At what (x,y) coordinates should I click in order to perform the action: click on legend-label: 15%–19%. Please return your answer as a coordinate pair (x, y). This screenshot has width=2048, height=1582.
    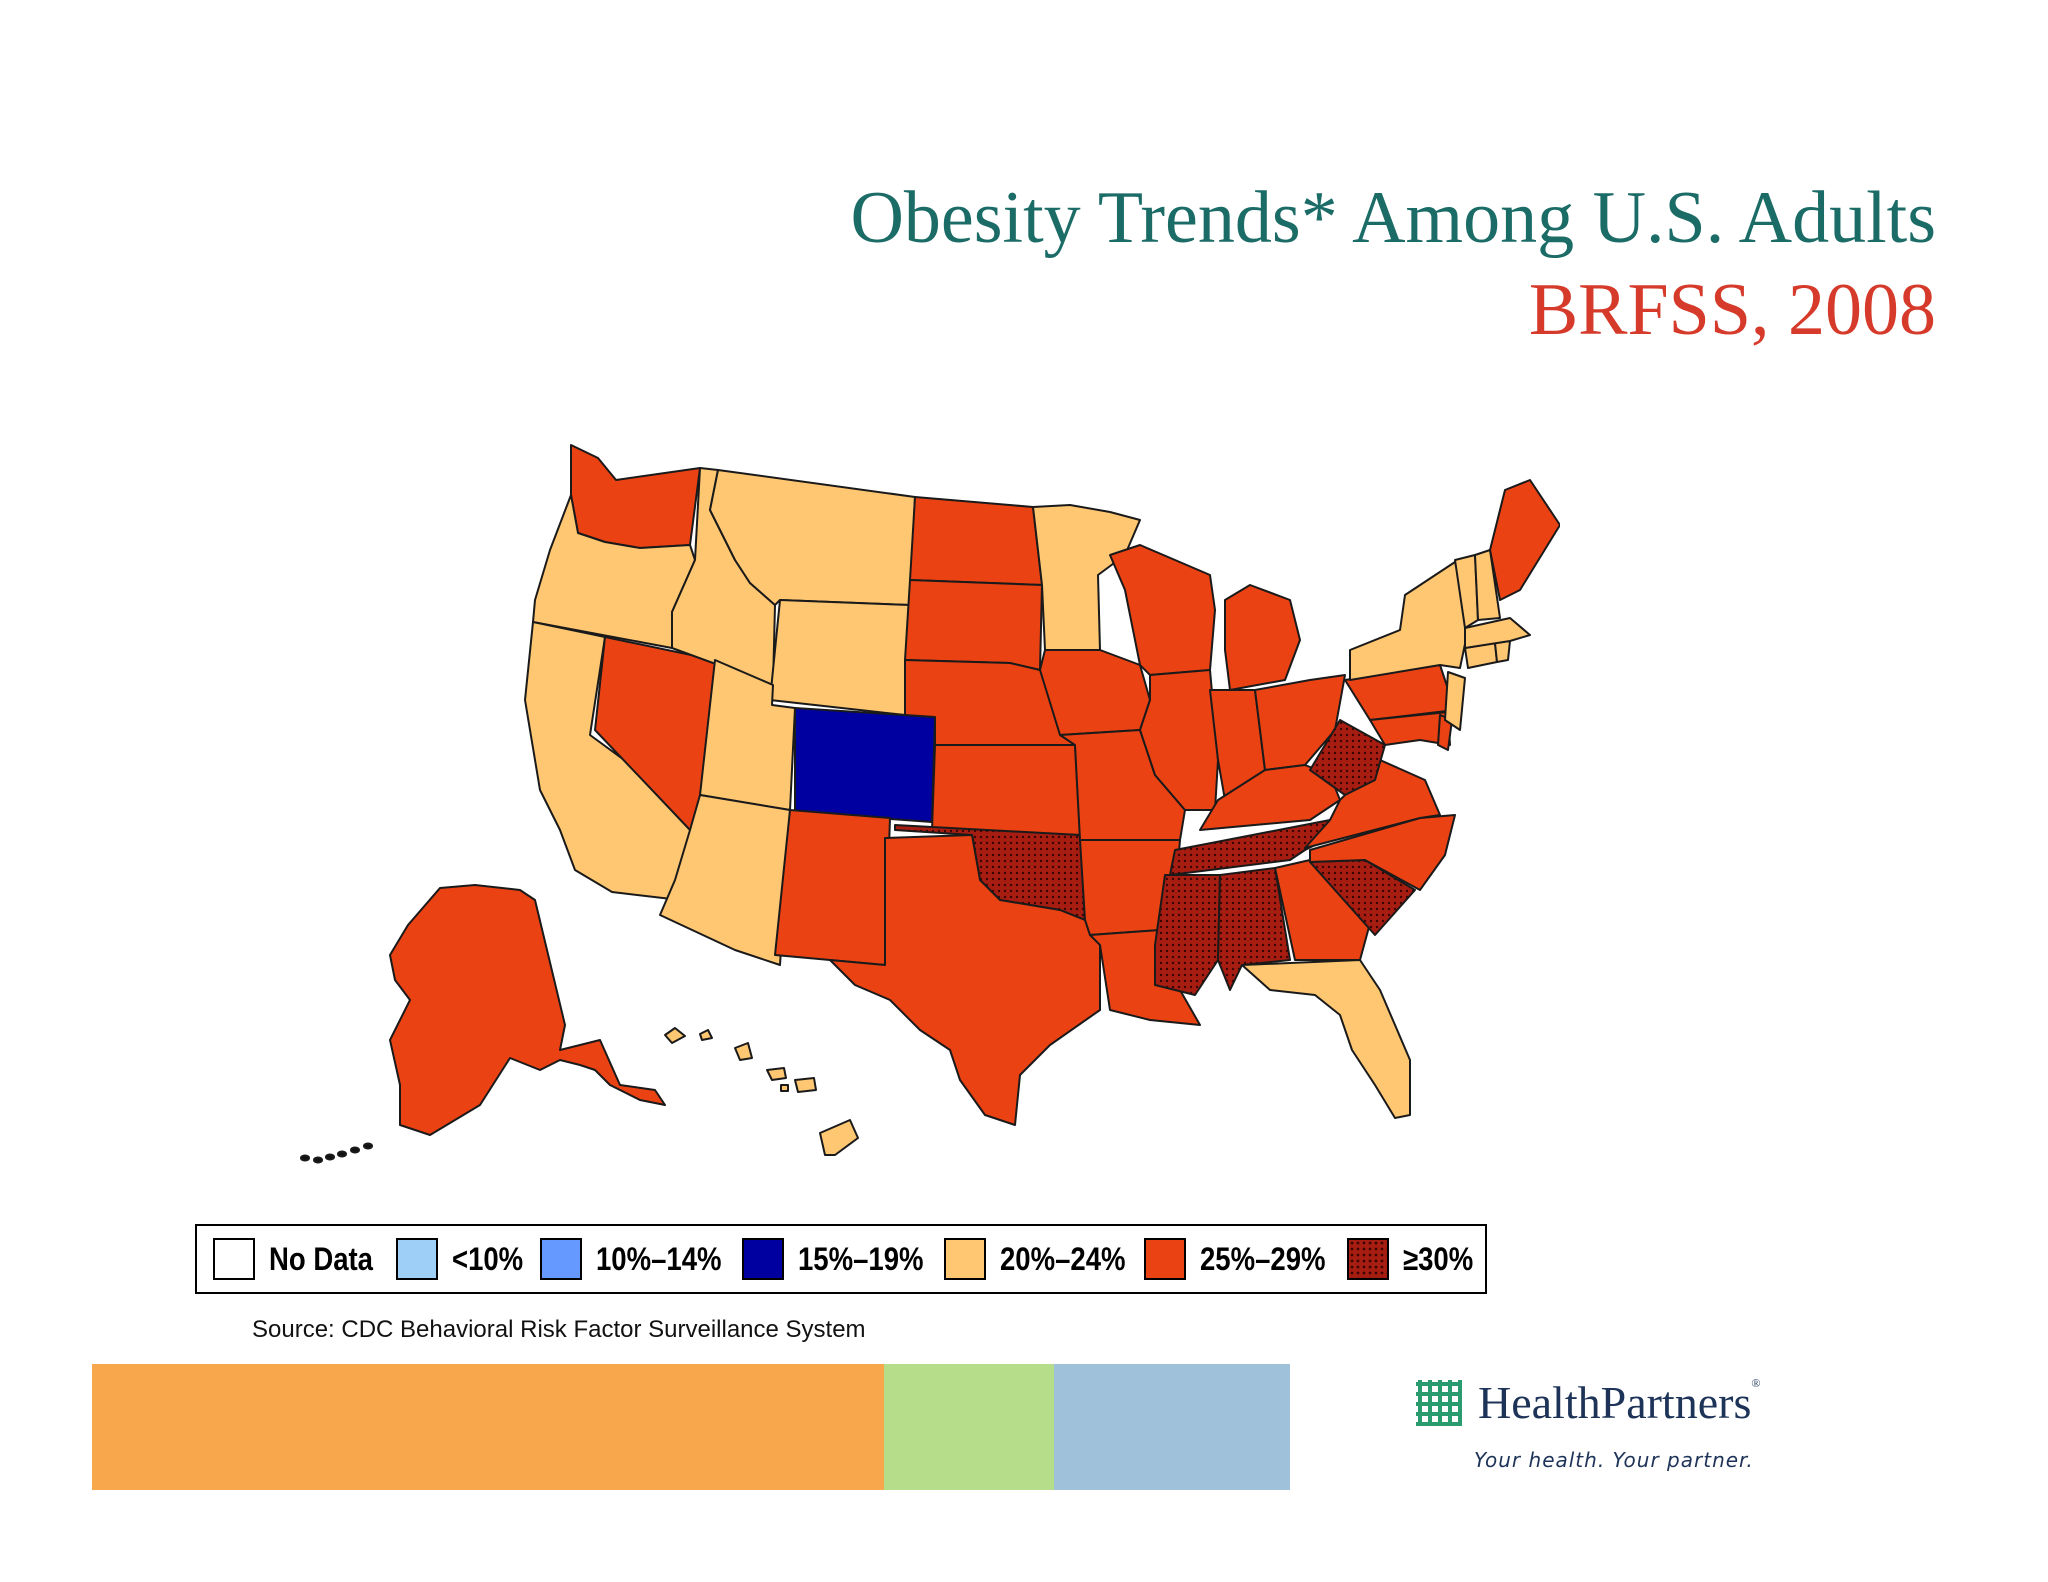
    Looking at the image, I should click on (860, 1258).